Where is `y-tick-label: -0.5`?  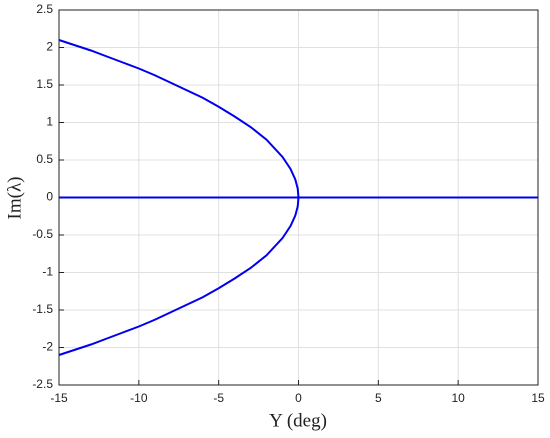 y-tick-label: -0.5 is located at coordinates (42, 234).